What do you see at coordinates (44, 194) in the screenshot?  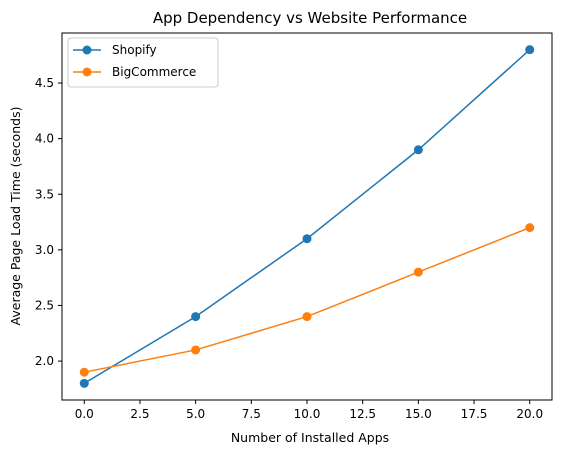 I see `y-tick-label: 3.5` at bounding box center [44, 194].